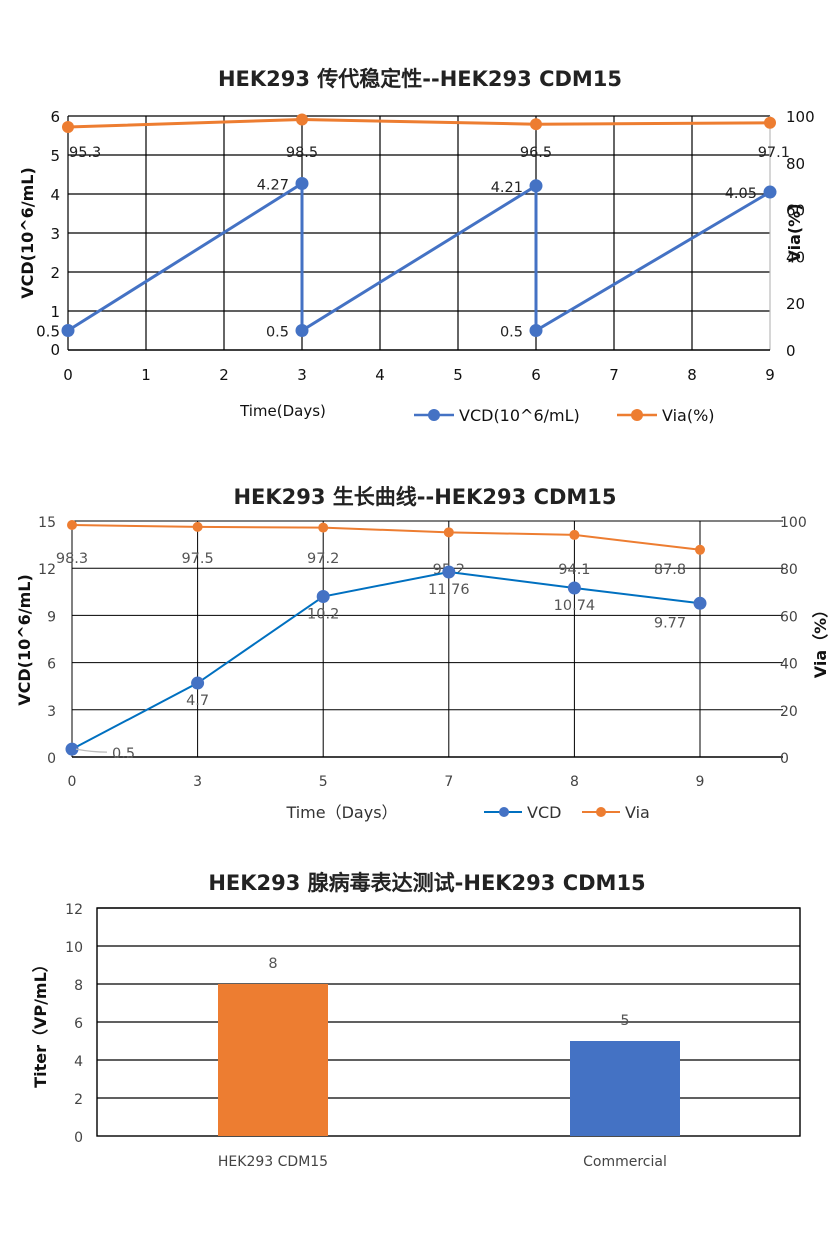  I want to click on legend-item-vcd: VCD(10^6/mL), so click(497, 415).